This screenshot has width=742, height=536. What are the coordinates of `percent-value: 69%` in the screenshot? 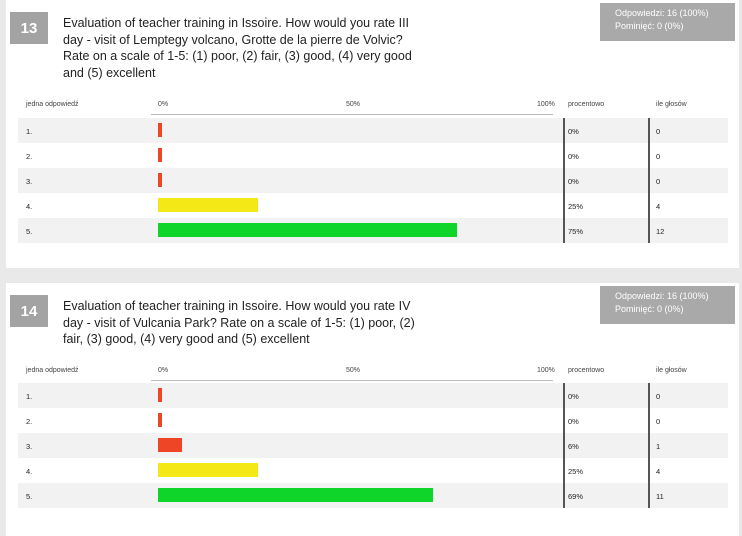 It's located at (576, 496).